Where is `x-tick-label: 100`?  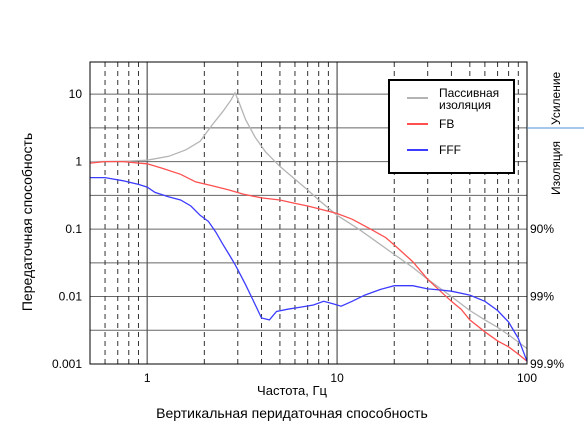
x-tick-label: 100 is located at coordinates (527, 378).